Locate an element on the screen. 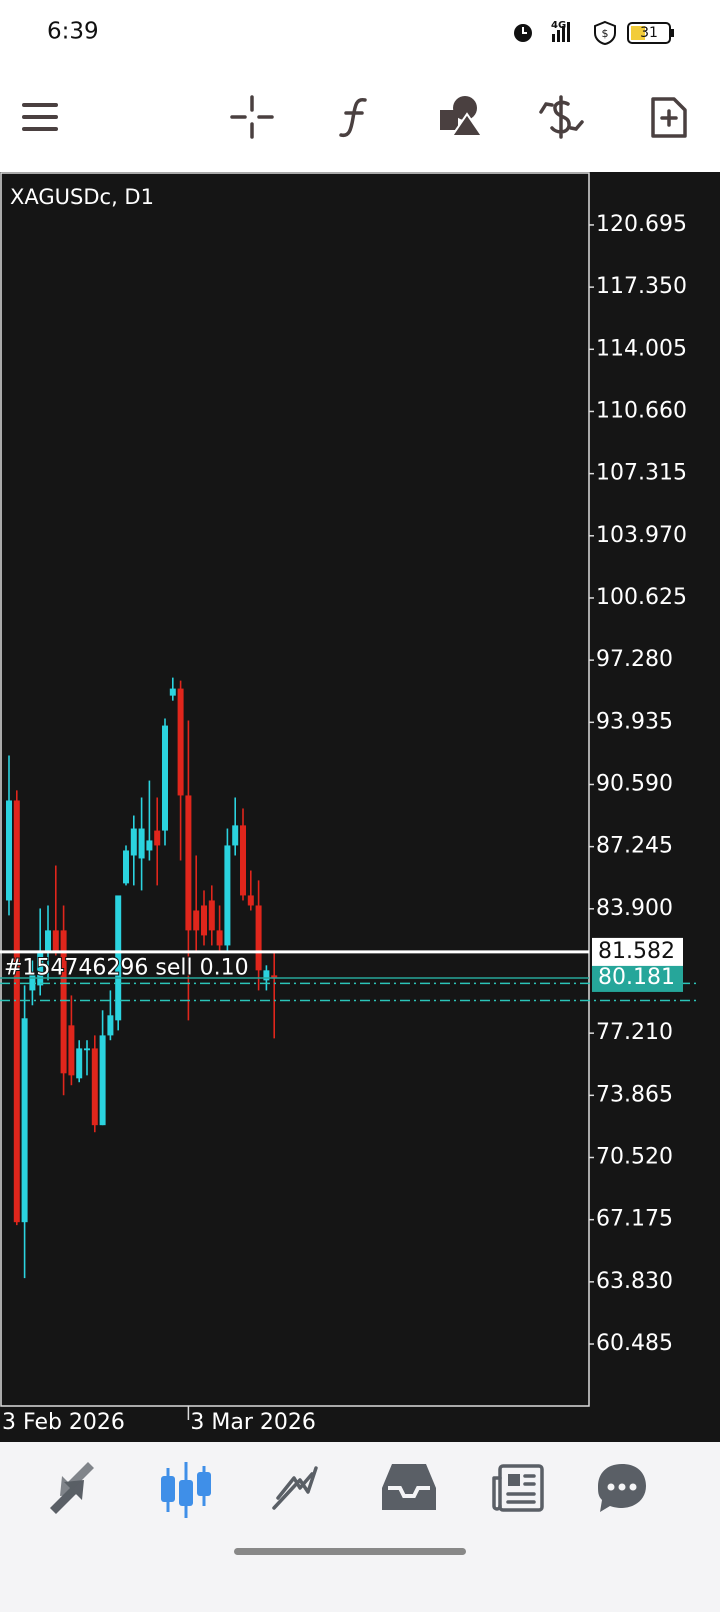 This screenshot has height=1612, width=720. x-tick-label: 3 Feb 2026 is located at coordinates (63, 1422).